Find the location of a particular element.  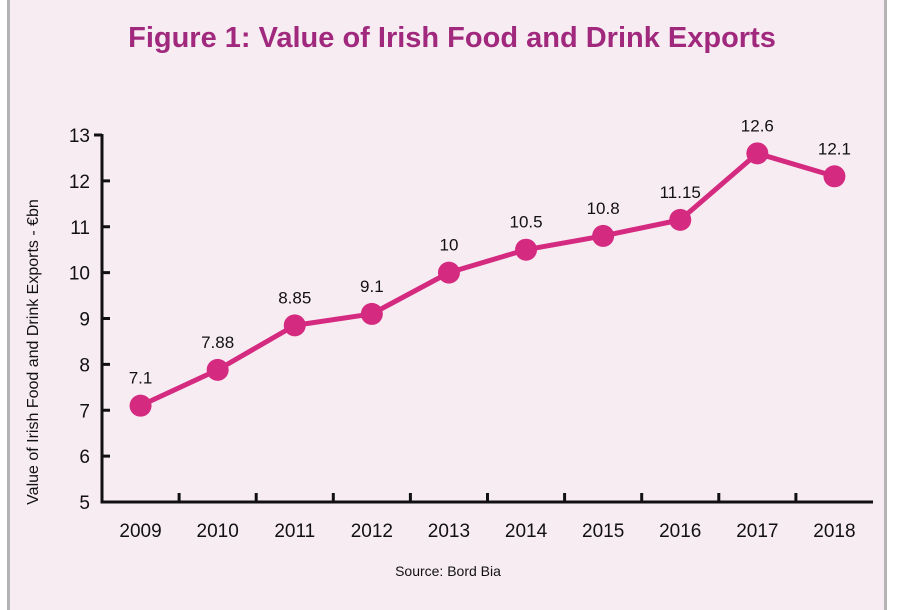

data-label: 11.15 is located at coordinates (680, 192).